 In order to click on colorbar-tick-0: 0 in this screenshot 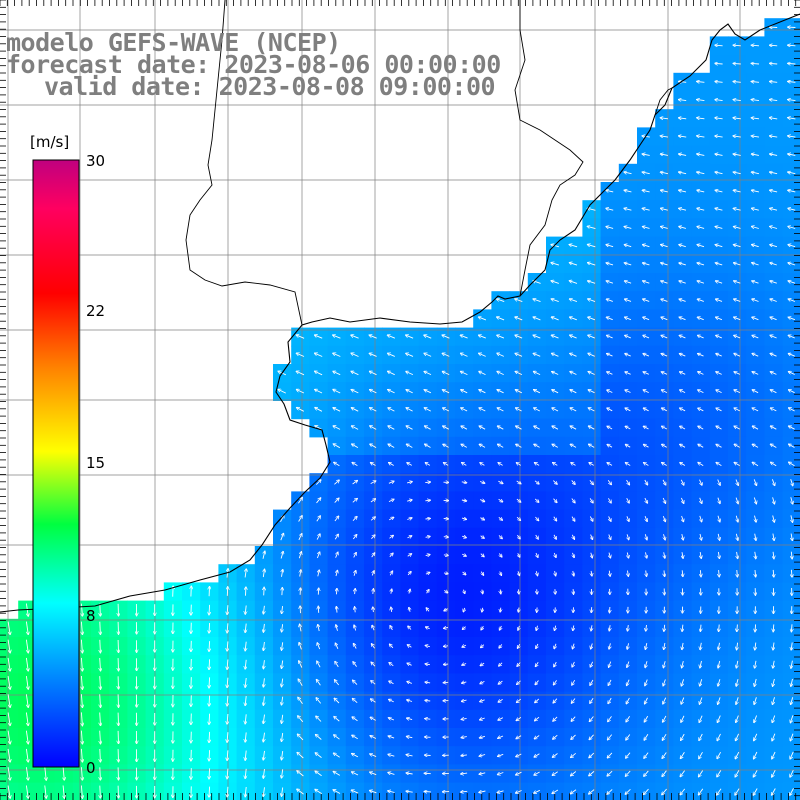, I will do `click(91, 768)`.